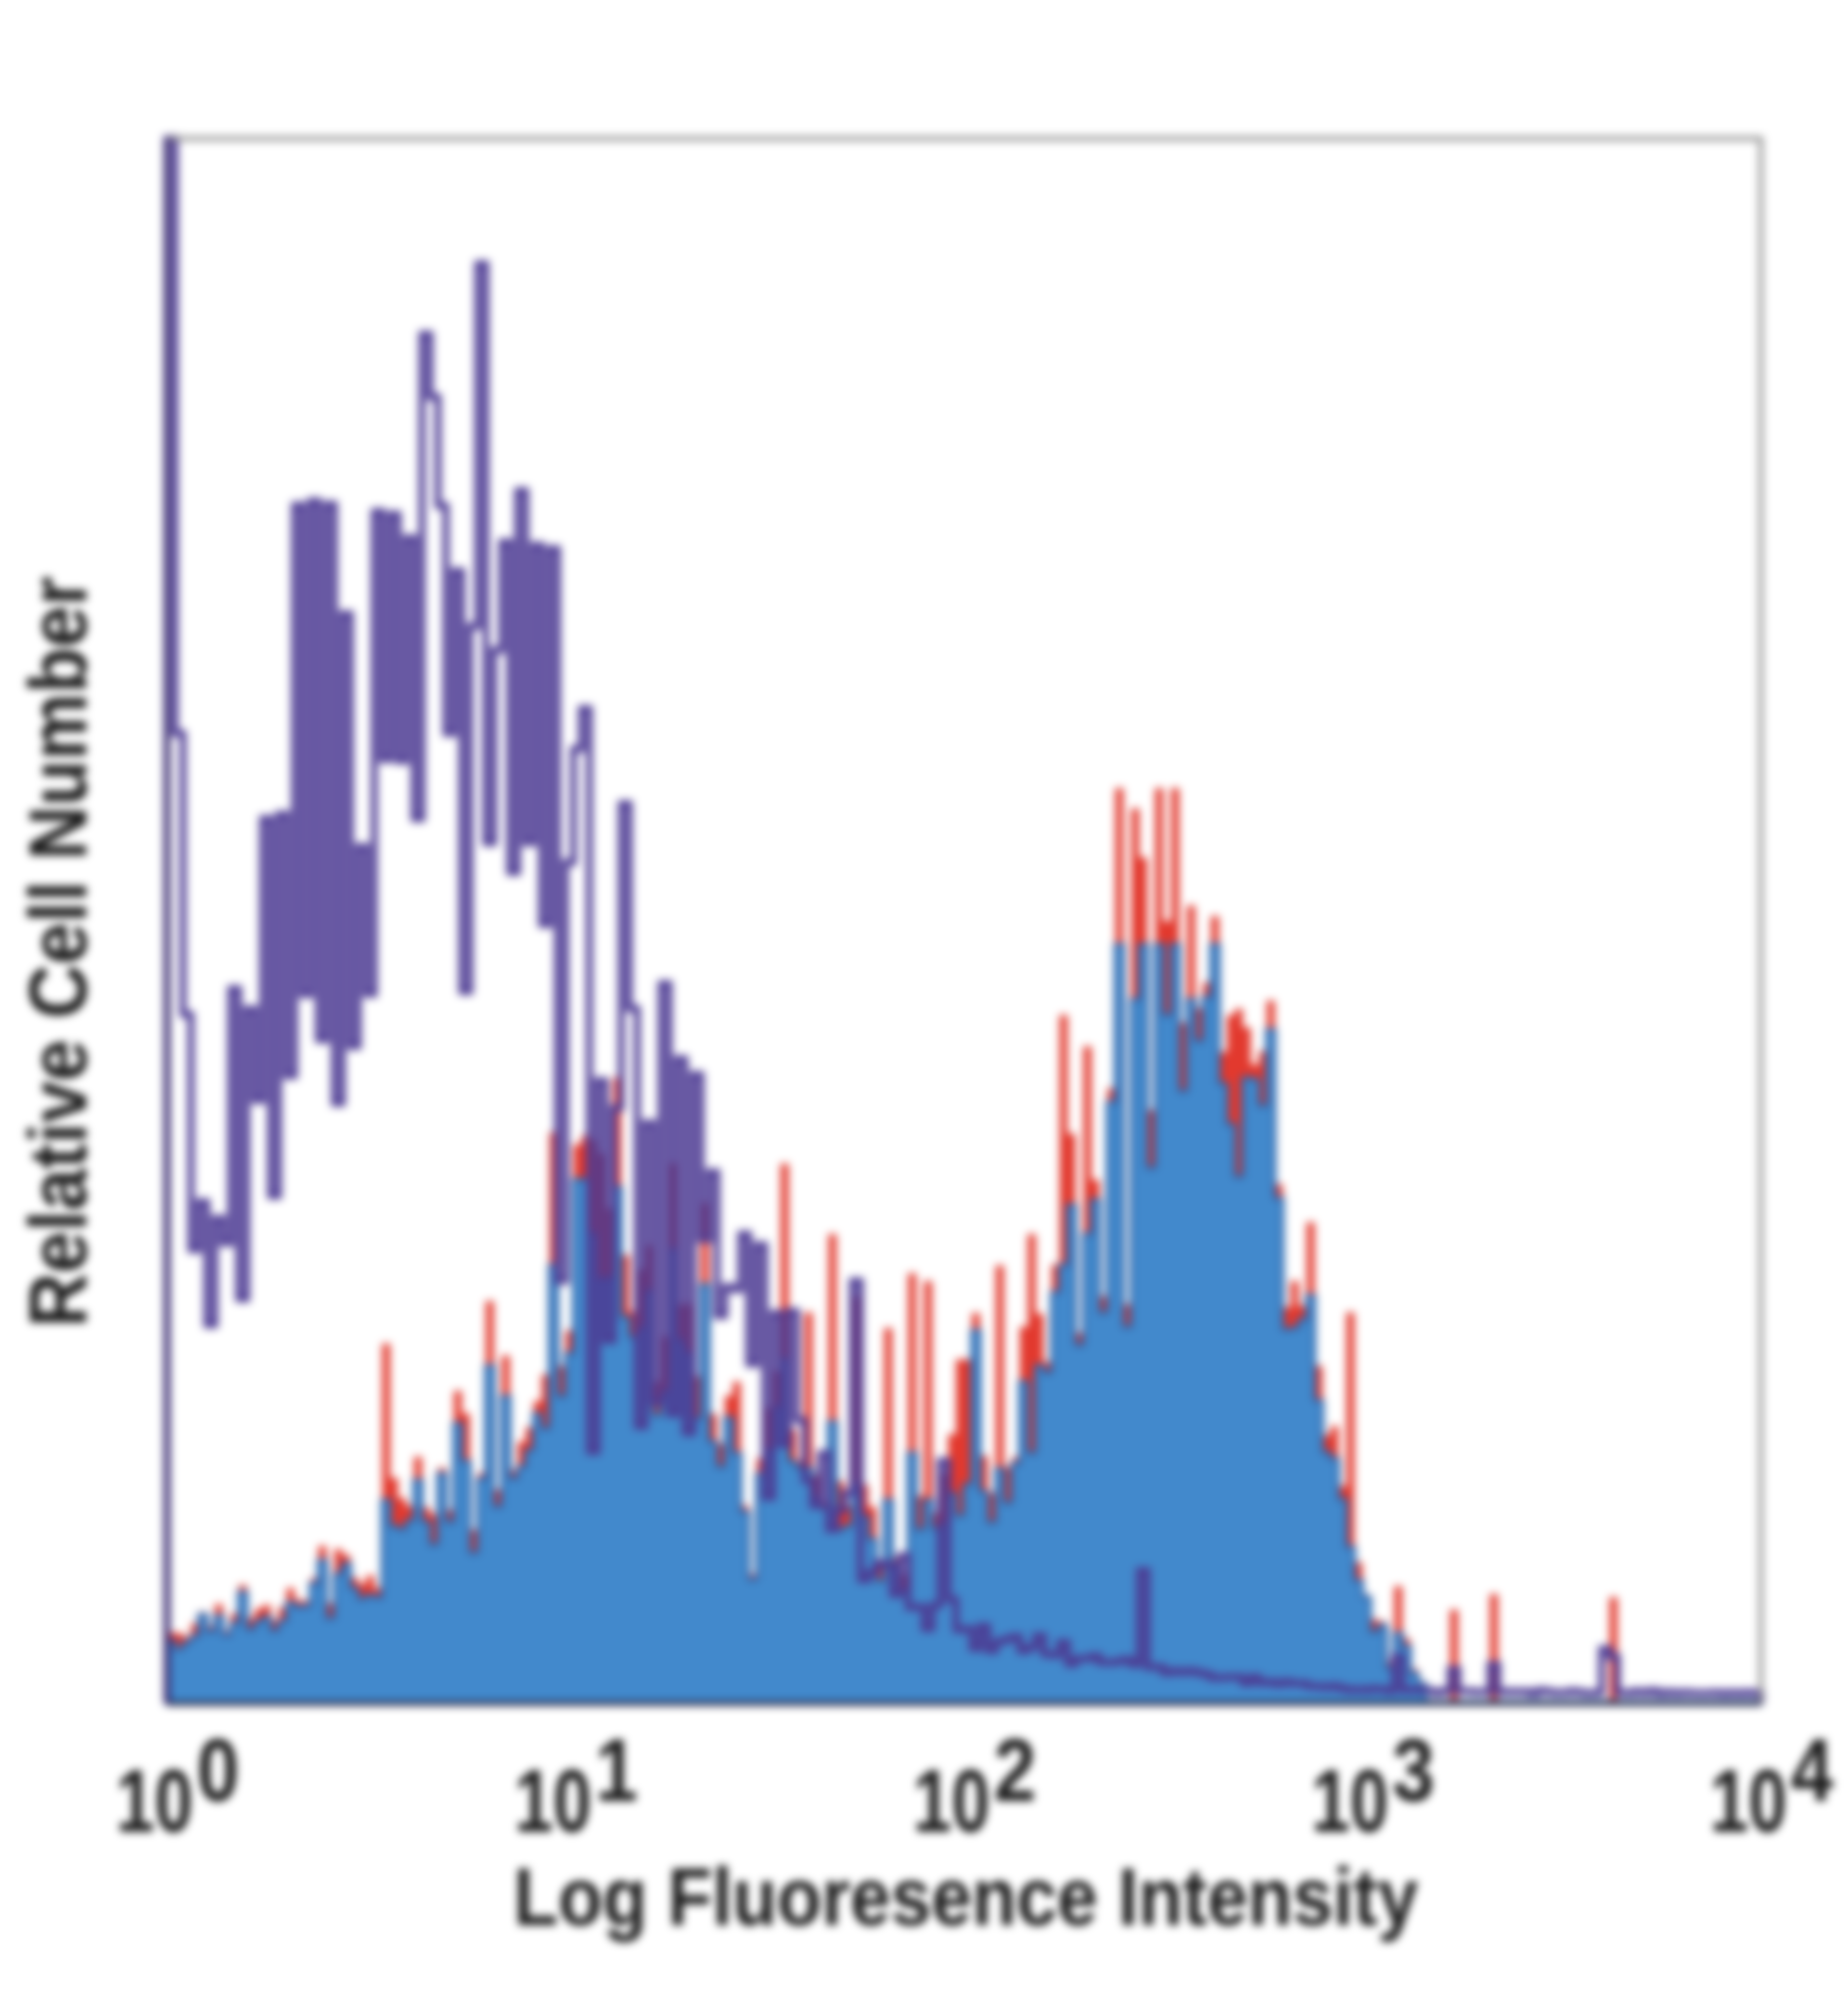 Image resolution: width=1848 pixels, height=2000 pixels. What do you see at coordinates (616, 1770) in the screenshot?
I see `svg-text: 1` at bounding box center [616, 1770].